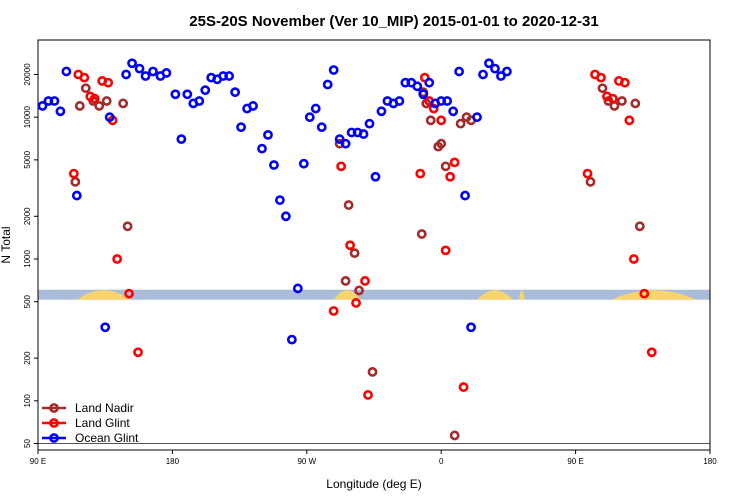 This screenshot has height=500, width=750. What do you see at coordinates (27, 358) in the screenshot?
I see `y-tick-label: 200` at bounding box center [27, 358].